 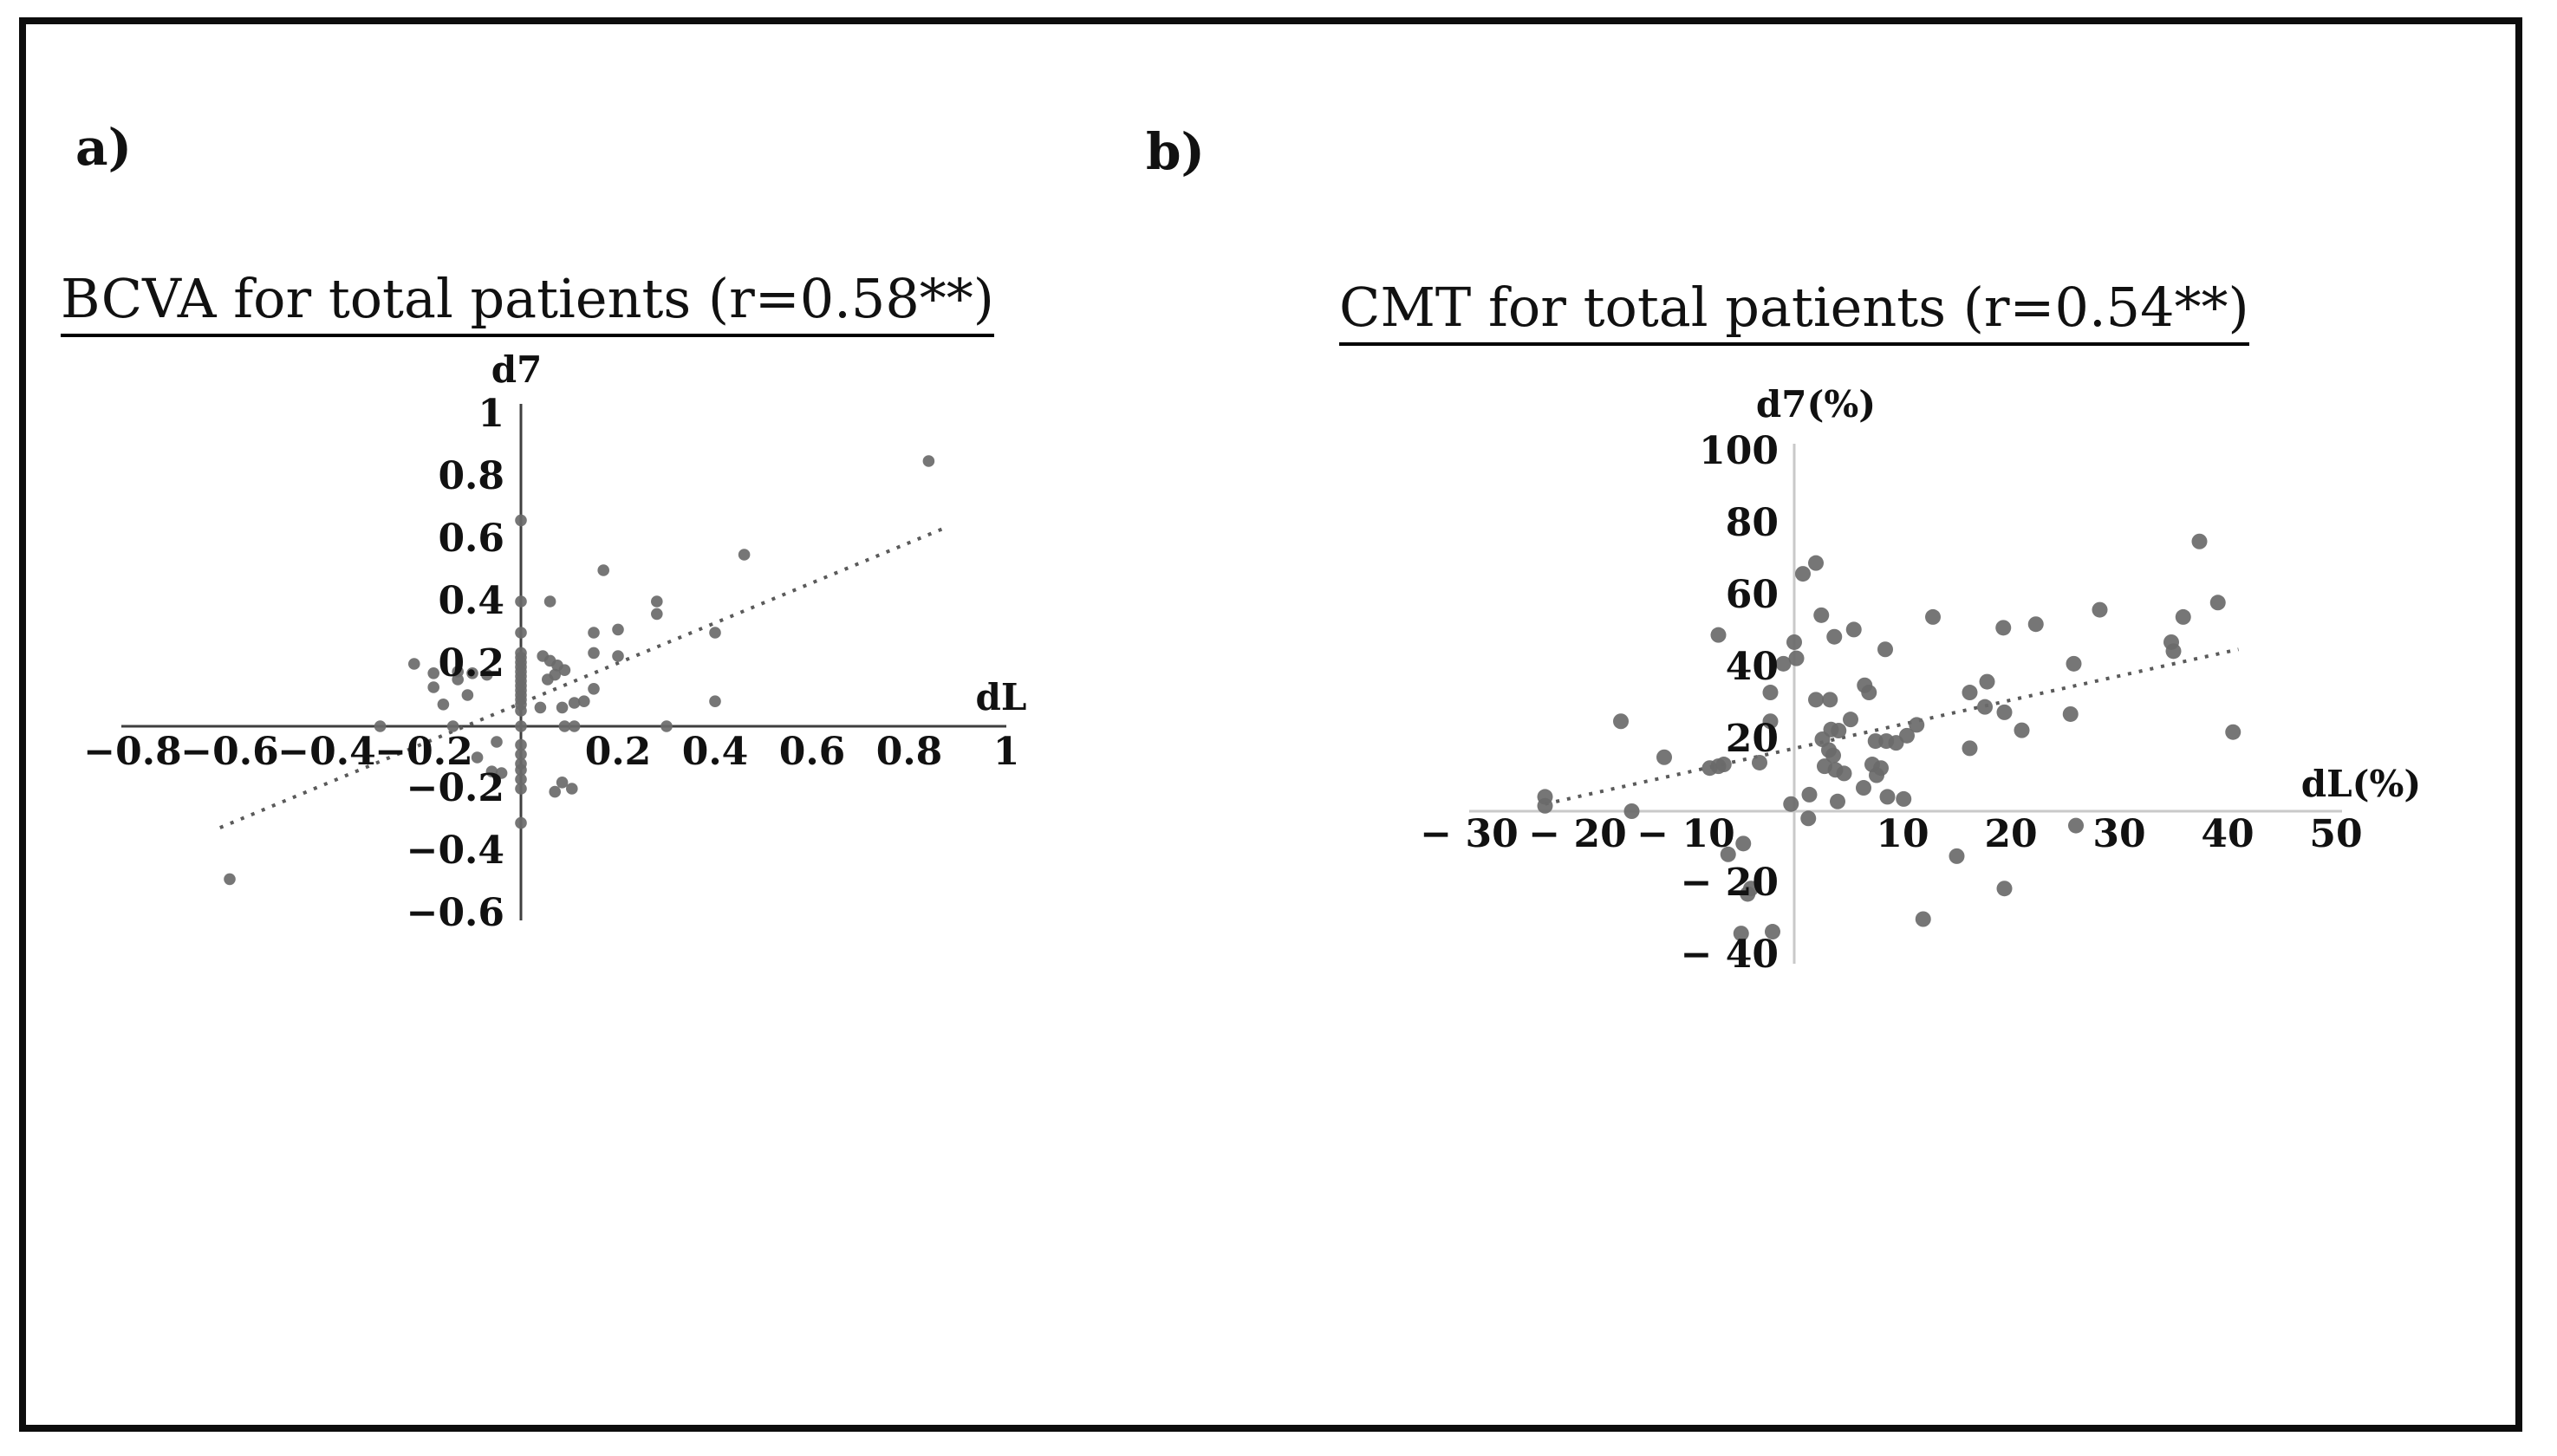 I want to click on y-tick-label: − 40, so click(x=1730, y=955).